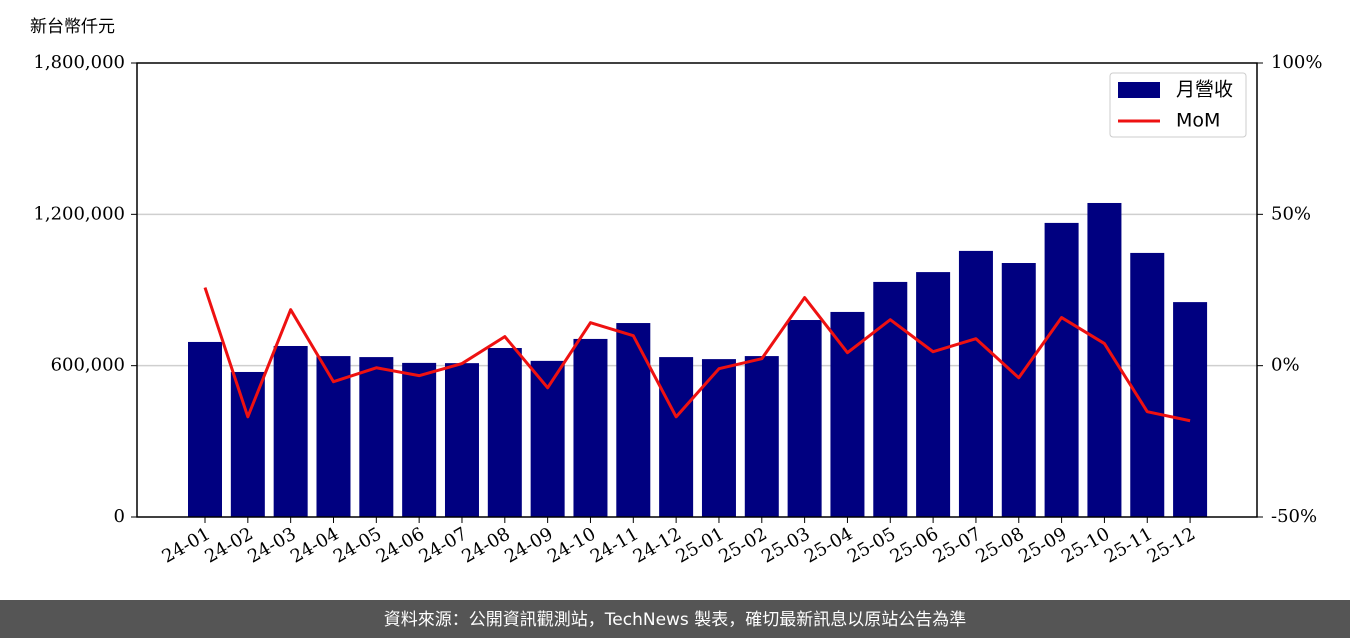 The width and height of the screenshot is (1350, 638). What do you see at coordinates (785, 545) in the screenshot?
I see `x-tick-label: 25-03` at bounding box center [785, 545].